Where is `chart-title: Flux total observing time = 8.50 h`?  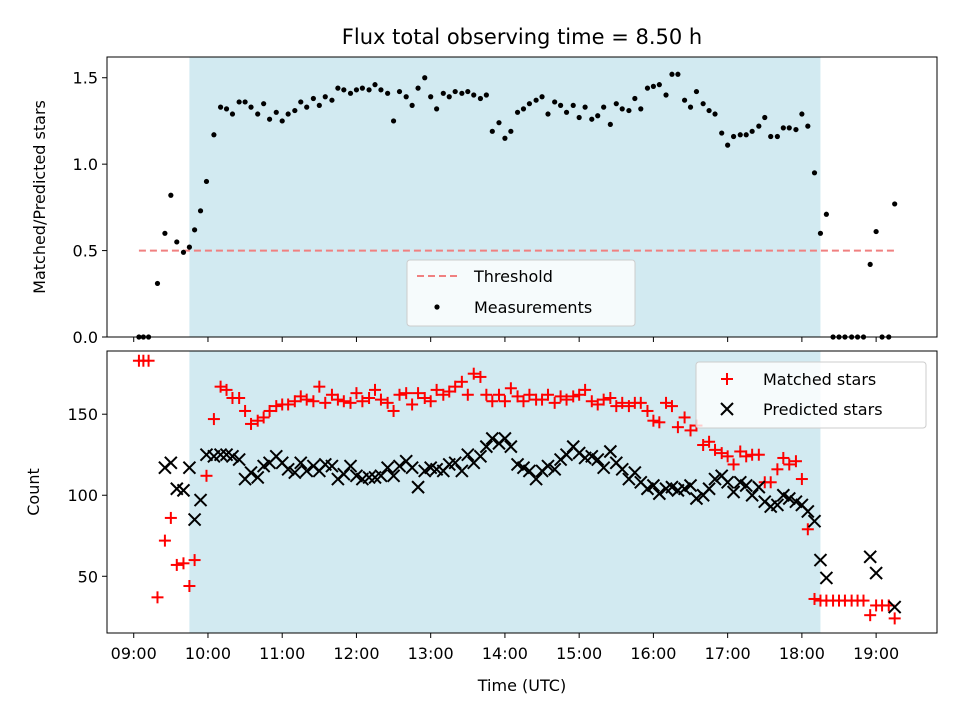
chart-title: Flux total observing time = 8.50 h is located at coordinates (522, 37).